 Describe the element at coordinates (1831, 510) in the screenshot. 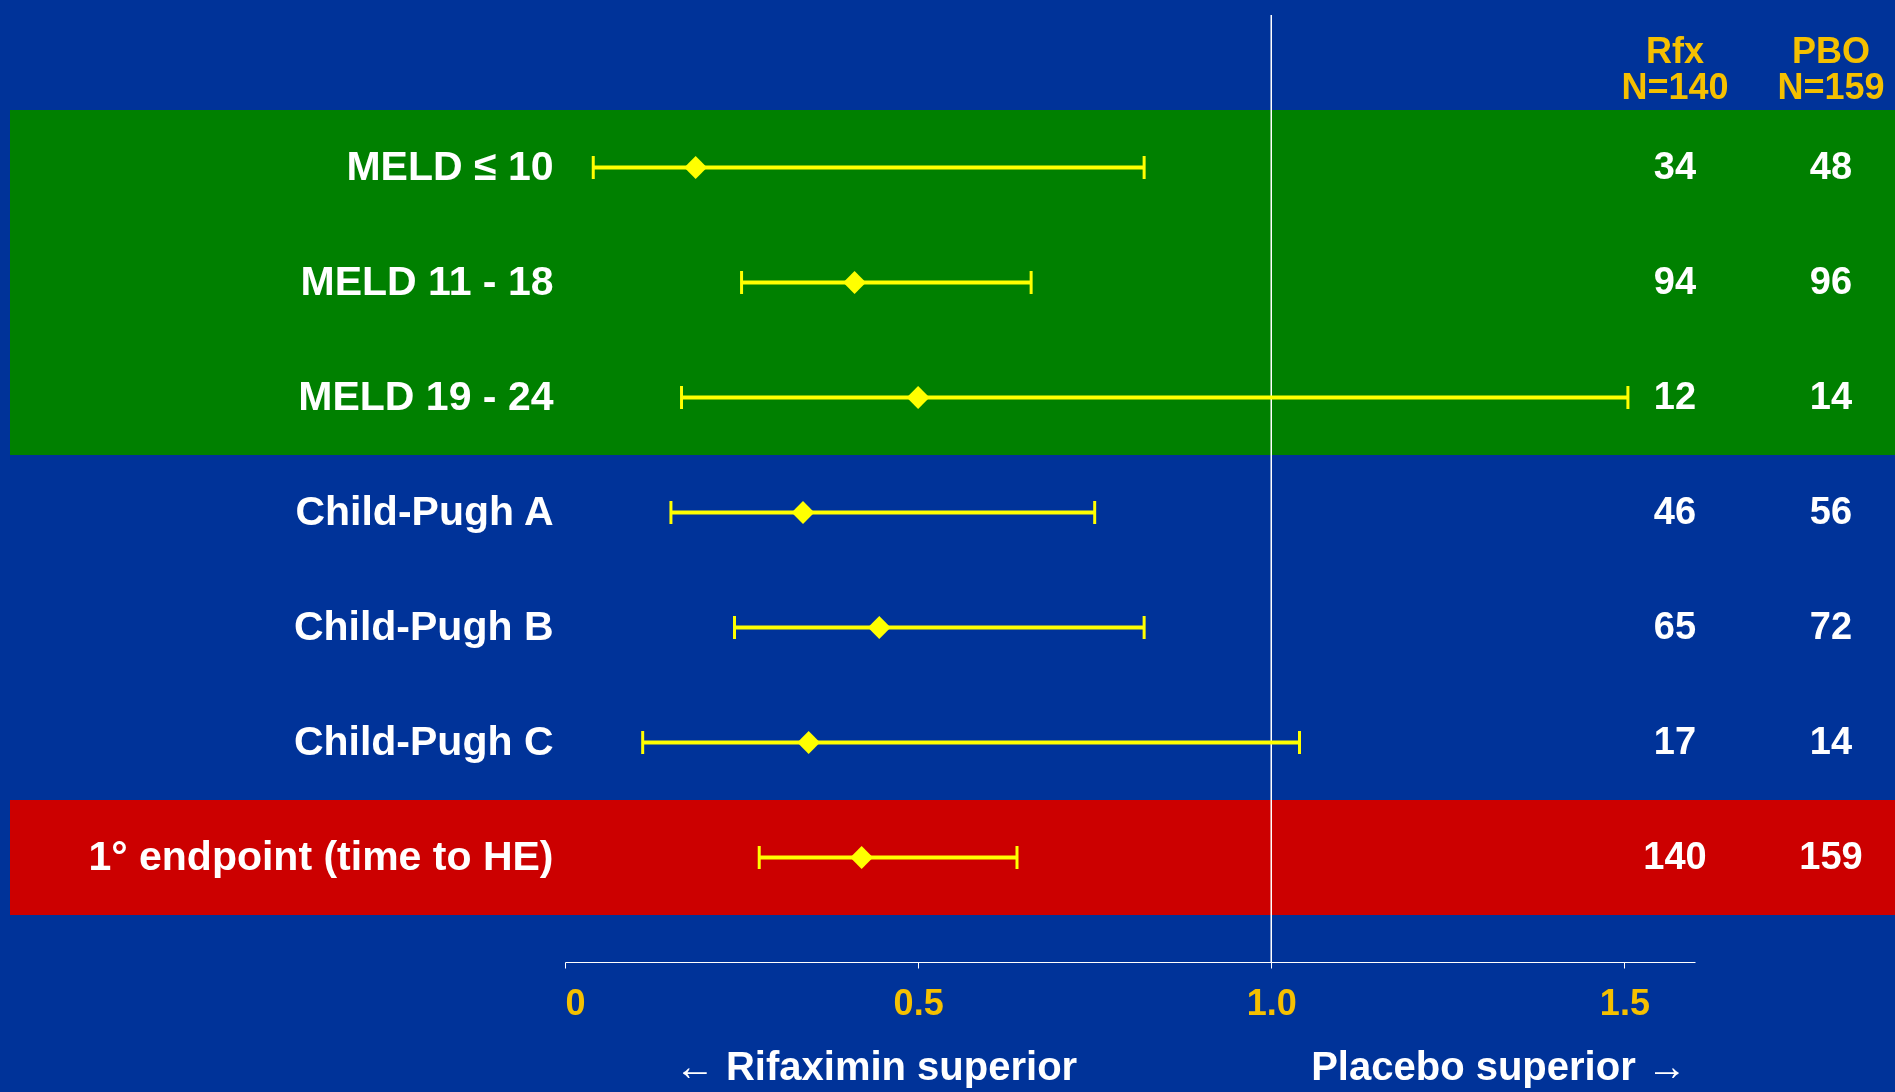

I see `text: 56` at that location.